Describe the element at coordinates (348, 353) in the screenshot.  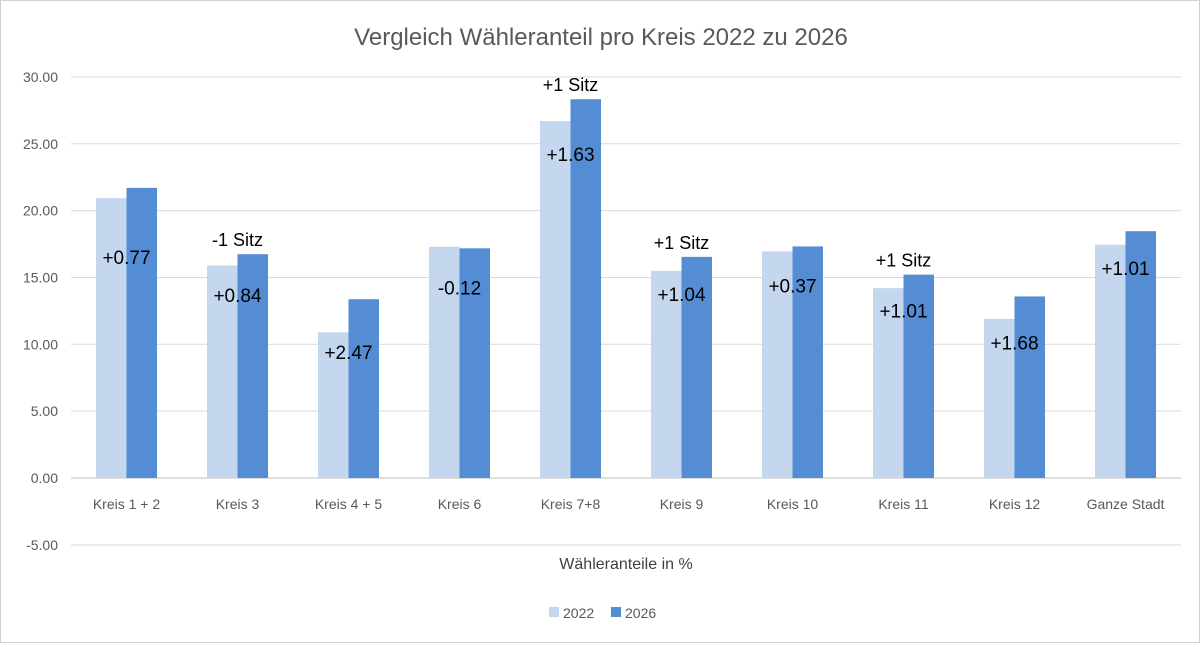
I see `delta-label: +2.47` at that location.